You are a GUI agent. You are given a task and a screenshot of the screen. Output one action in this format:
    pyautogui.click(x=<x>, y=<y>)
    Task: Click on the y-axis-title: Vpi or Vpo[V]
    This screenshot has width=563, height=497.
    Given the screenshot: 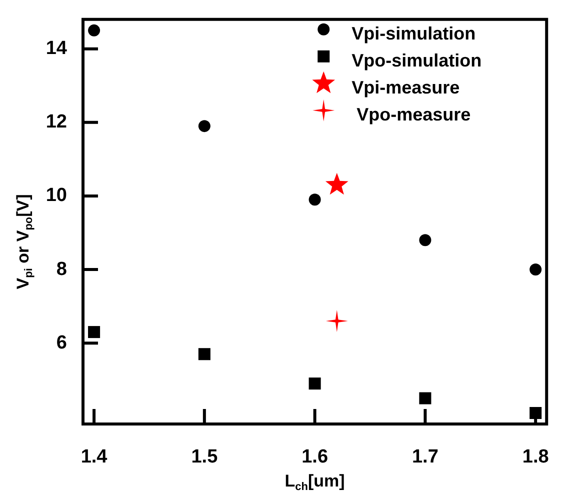 What is the action you would take?
    pyautogui.click(x=25, y=242)
    